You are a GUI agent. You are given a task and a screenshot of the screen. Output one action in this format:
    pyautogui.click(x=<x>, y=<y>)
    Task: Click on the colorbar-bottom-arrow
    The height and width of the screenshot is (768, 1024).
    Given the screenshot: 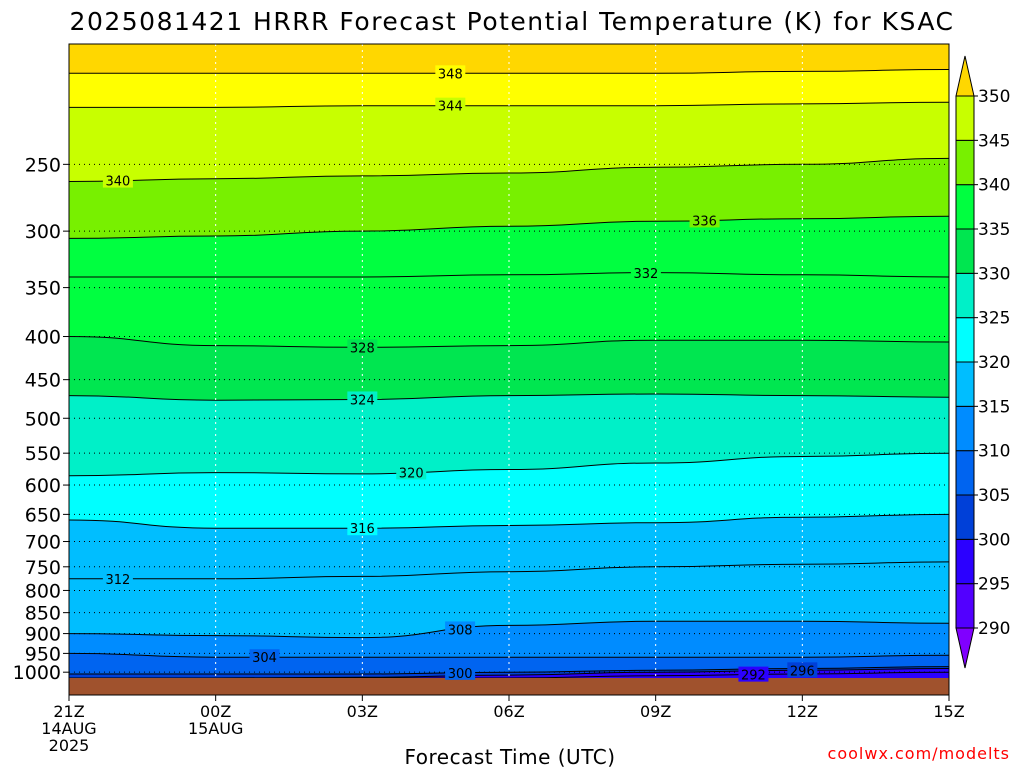 What is the action you would take?
    pyautogui.click(x=965, y=648)
    